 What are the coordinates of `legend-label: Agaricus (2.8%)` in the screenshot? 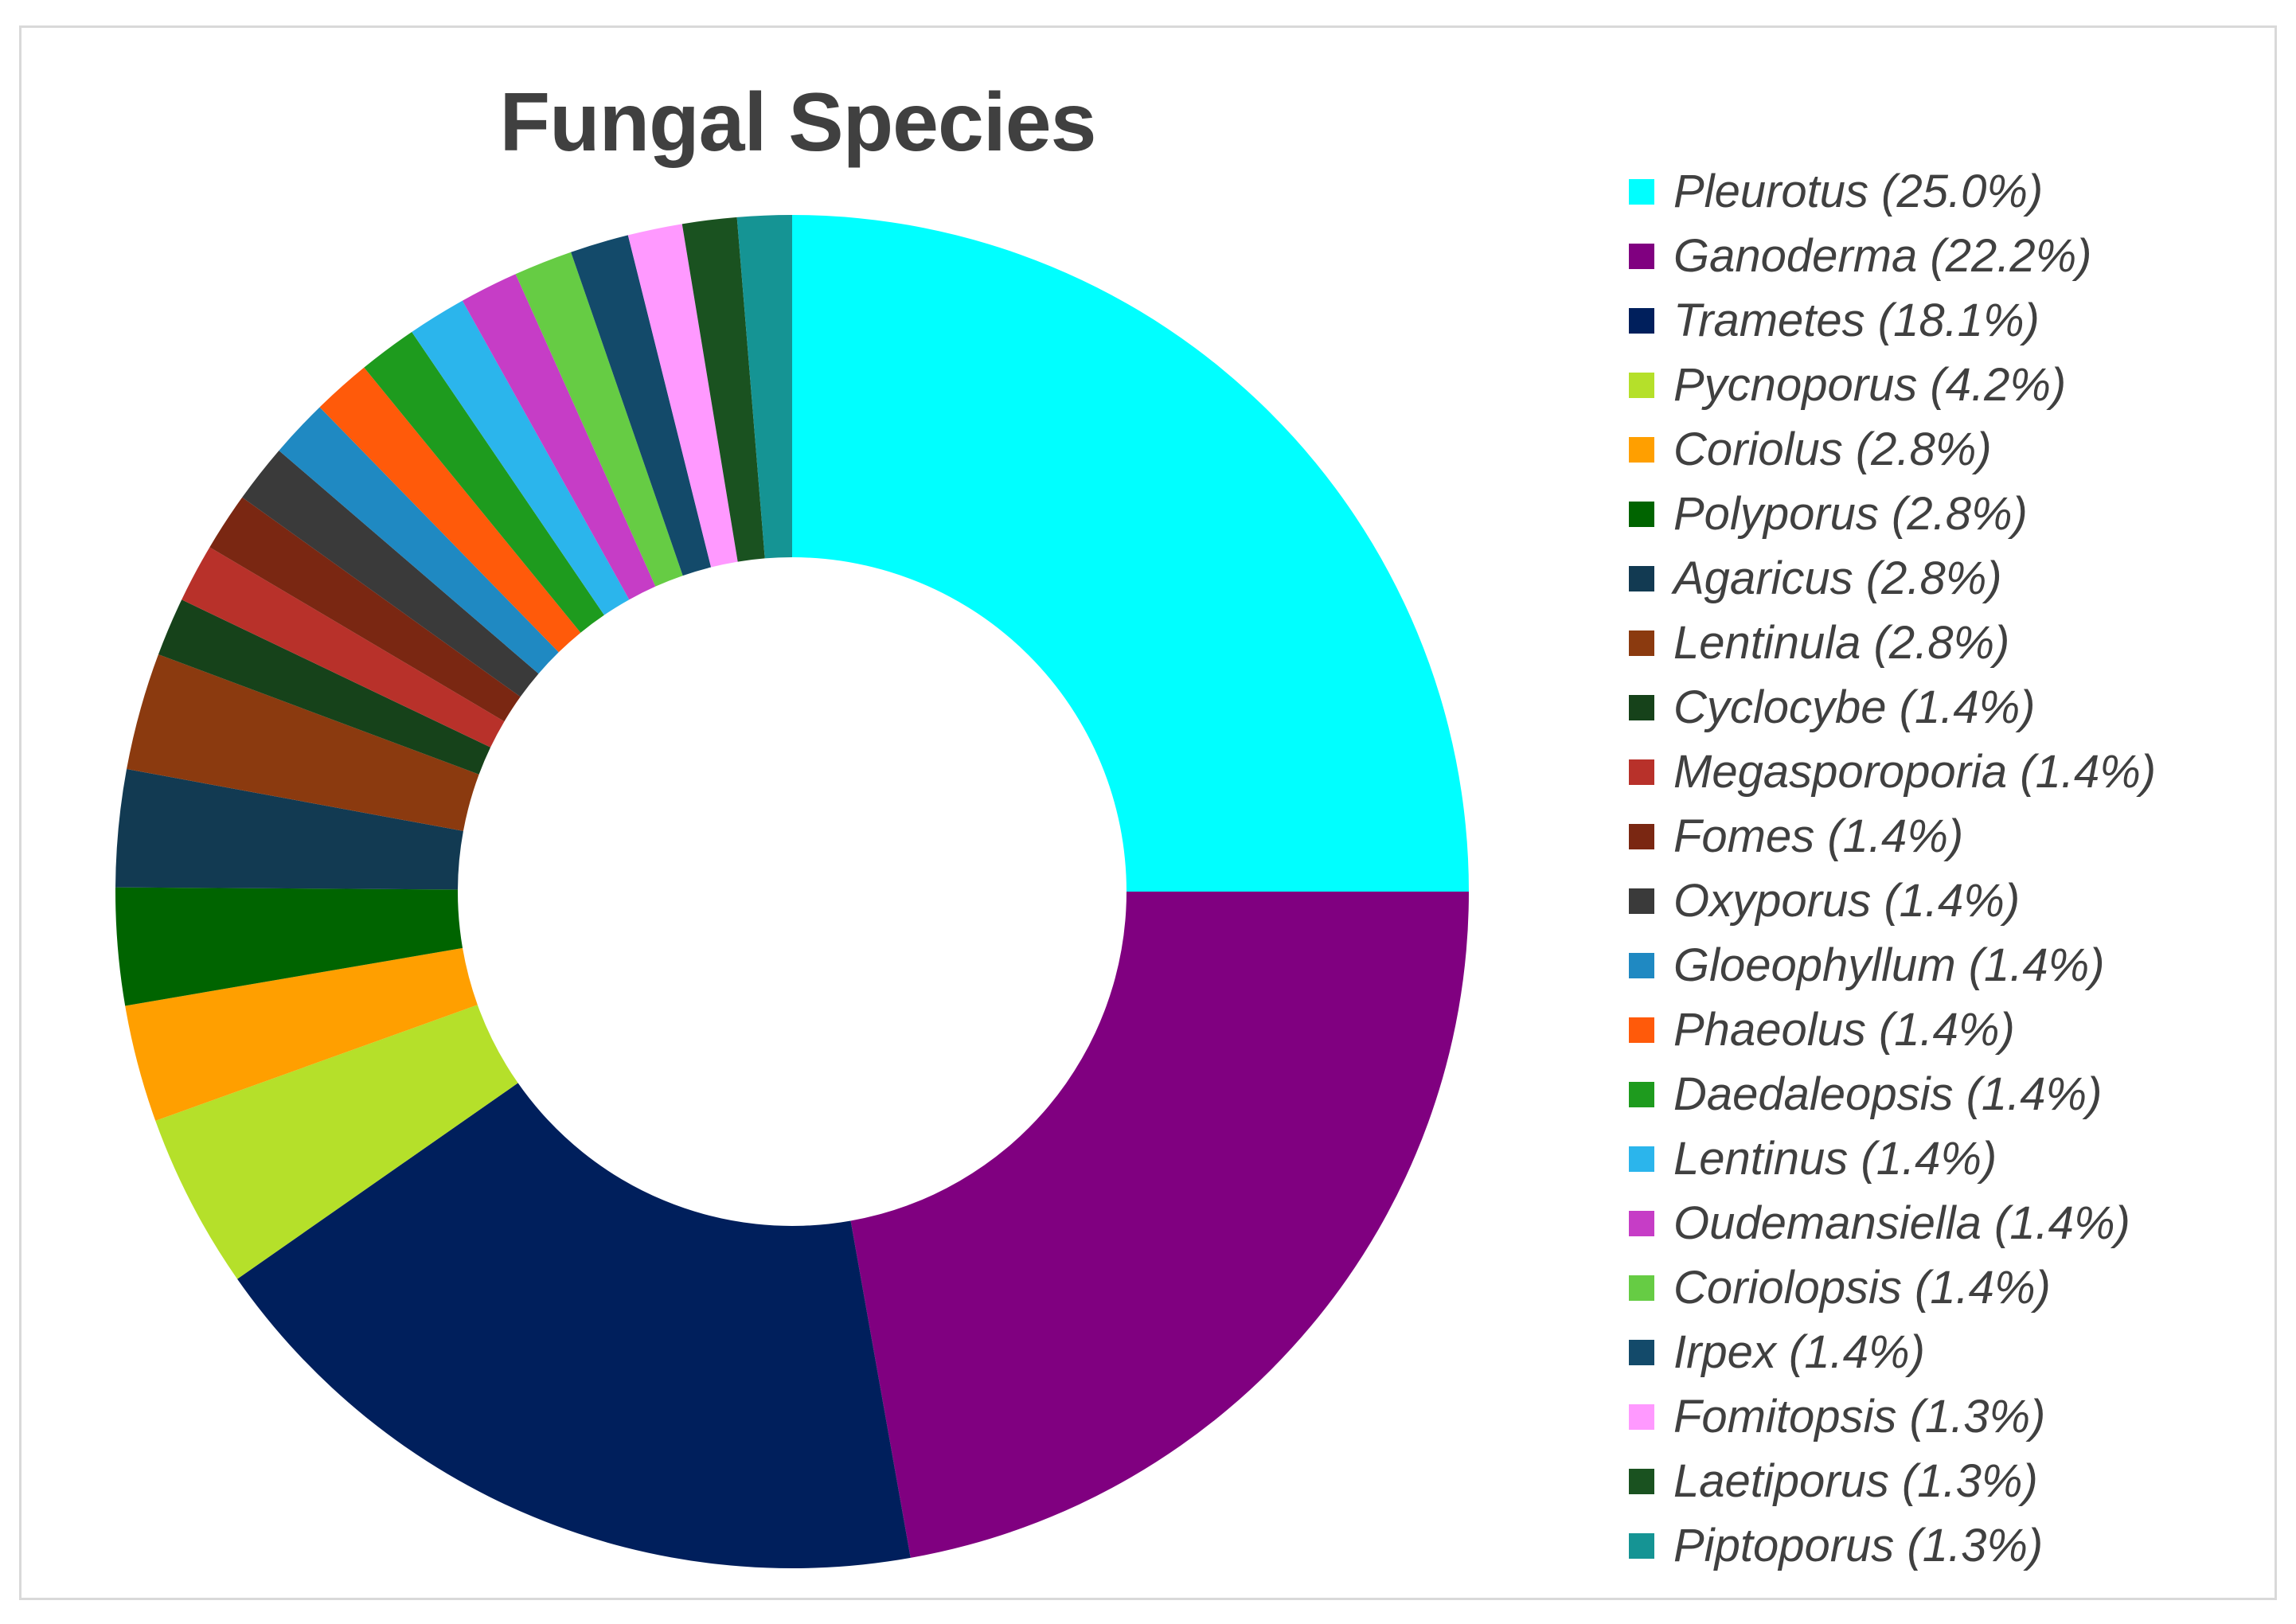 It's located at (1837, 578).